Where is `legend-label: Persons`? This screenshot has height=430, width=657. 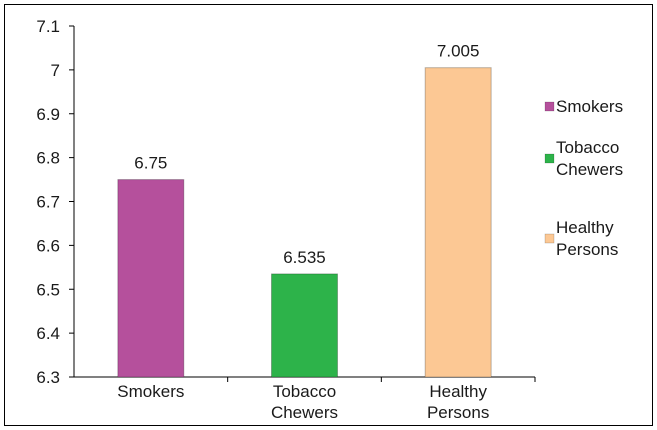 legend-label: Persons is located at coordinates (587, 249).